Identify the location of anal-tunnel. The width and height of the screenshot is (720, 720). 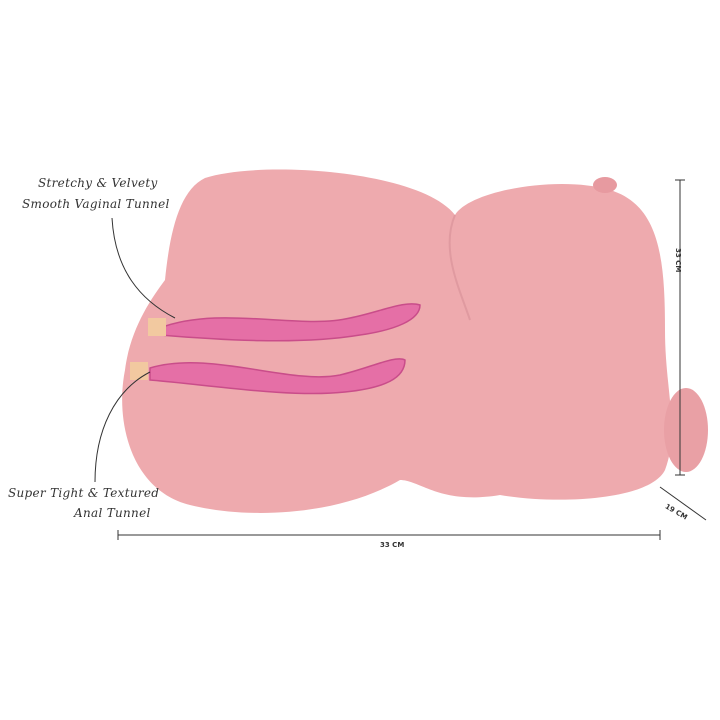
(268, 376).